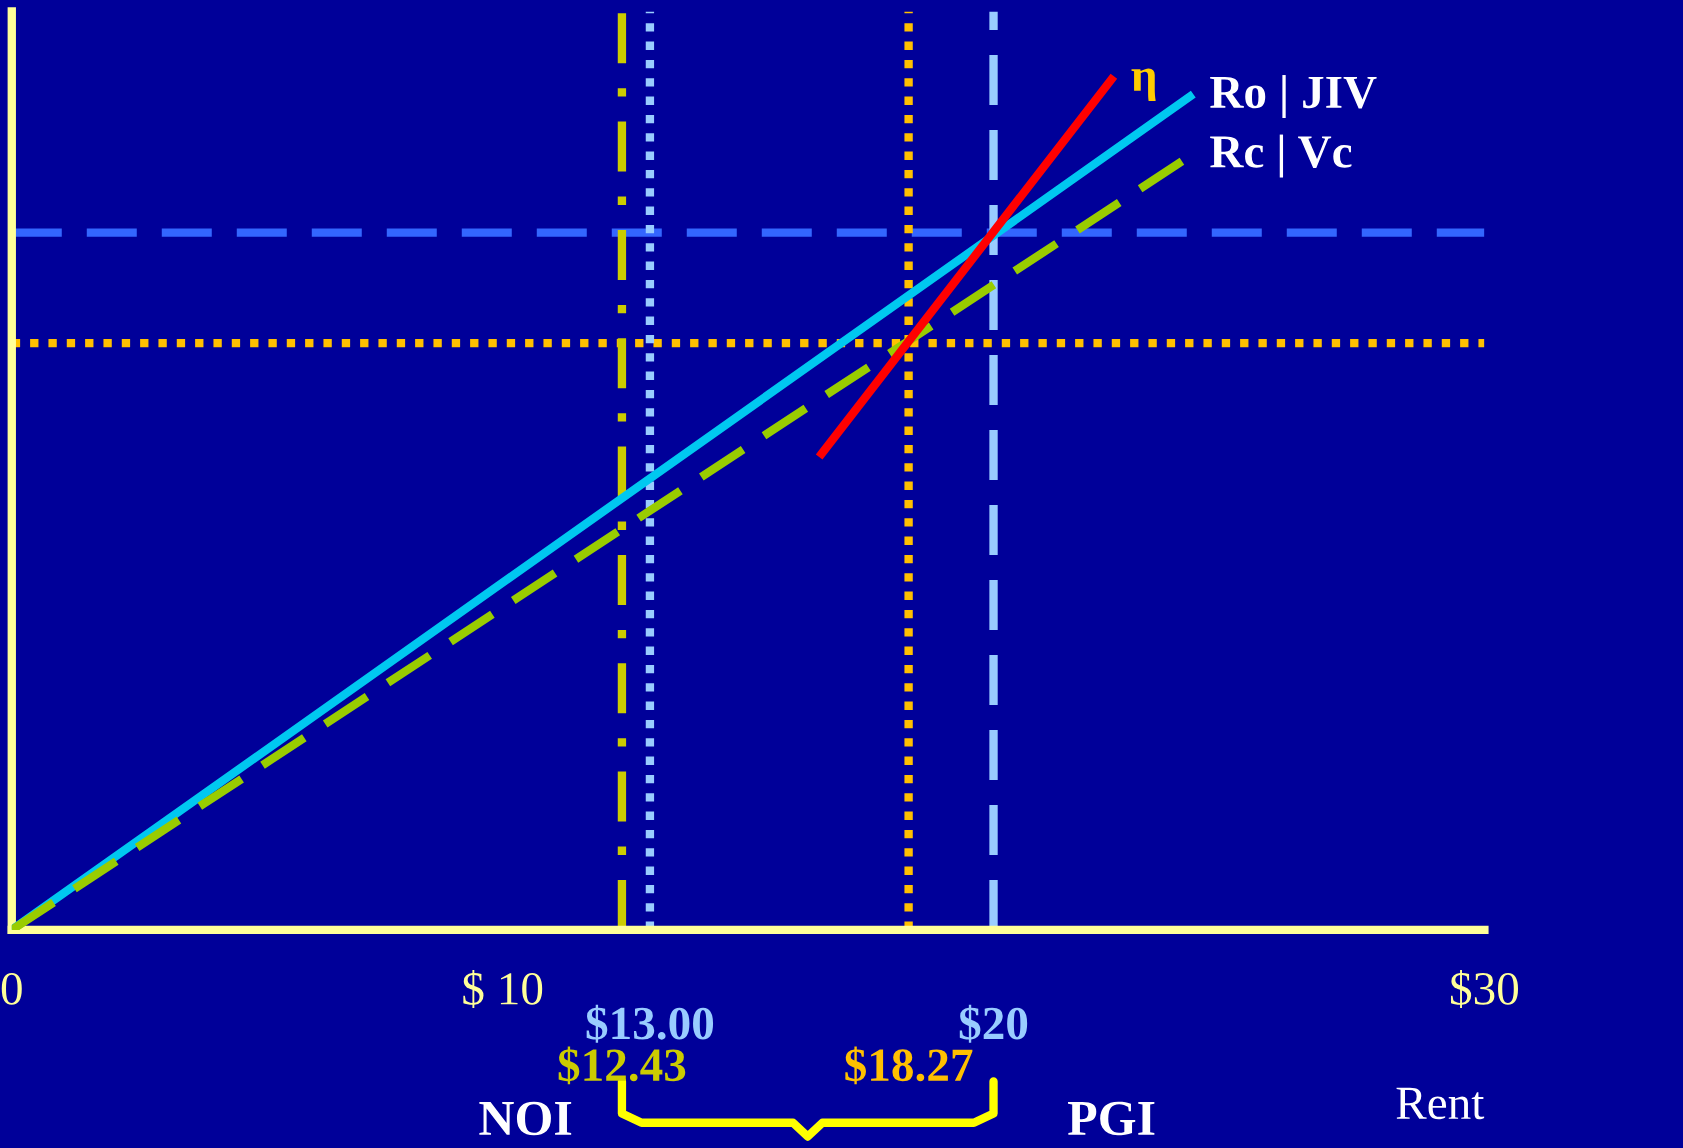 The height and width of the screenshot is (1148, 1683). Describe the element at coordinates (525, 1118) in the screenshot. I see `text: NOI` at that location.